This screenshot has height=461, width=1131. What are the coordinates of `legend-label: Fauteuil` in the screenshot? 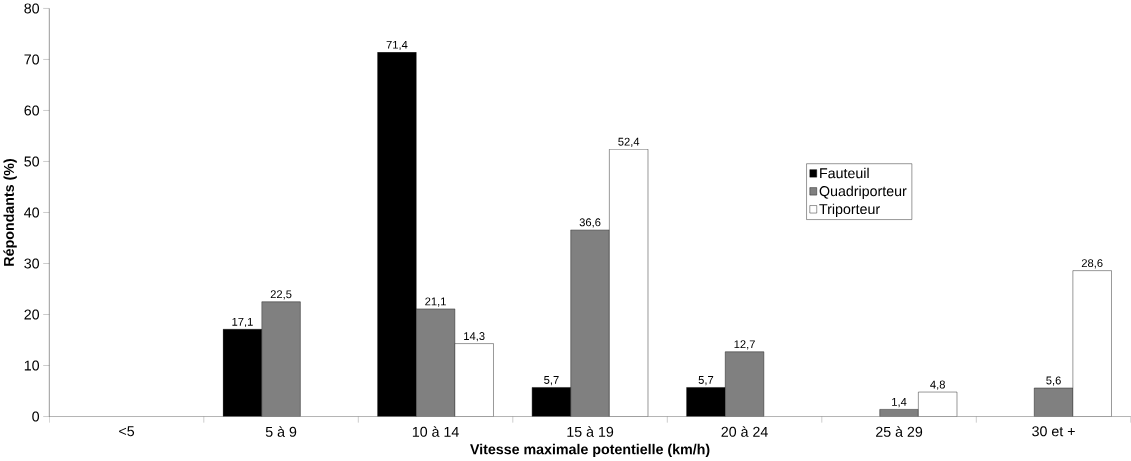 It's located at (844, 173).